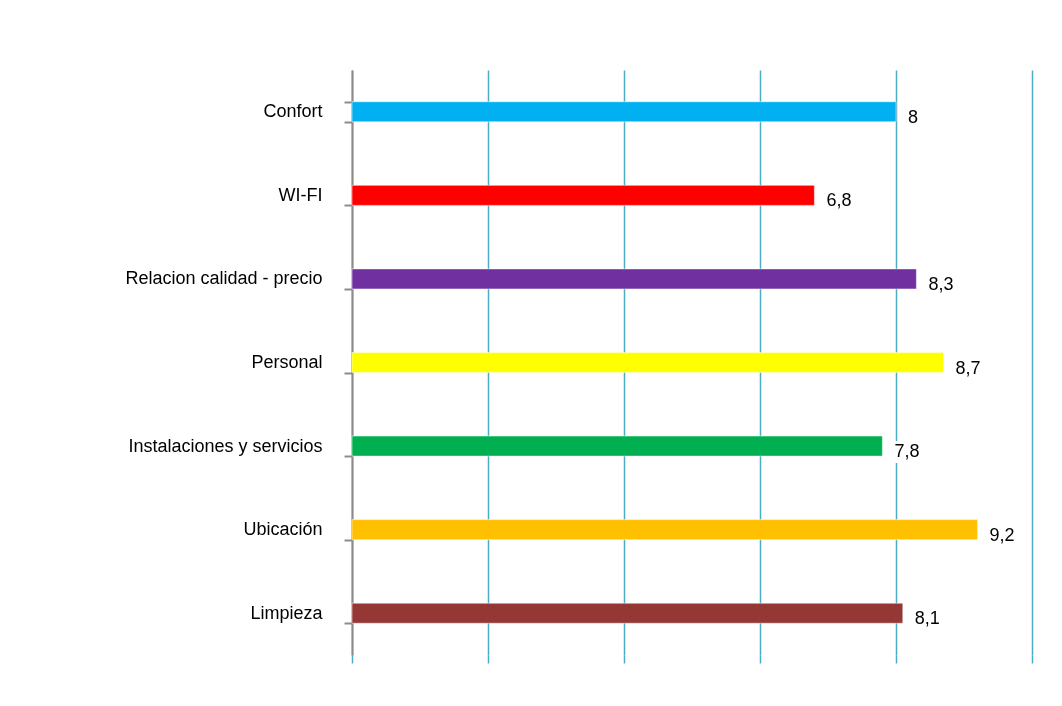 The height and width of the screenshot is (706, 1062). What do you see at coordinates (1002, 534) in the screenshot?
I see `data-label: 9,2` at bounding box center [1002, 534].